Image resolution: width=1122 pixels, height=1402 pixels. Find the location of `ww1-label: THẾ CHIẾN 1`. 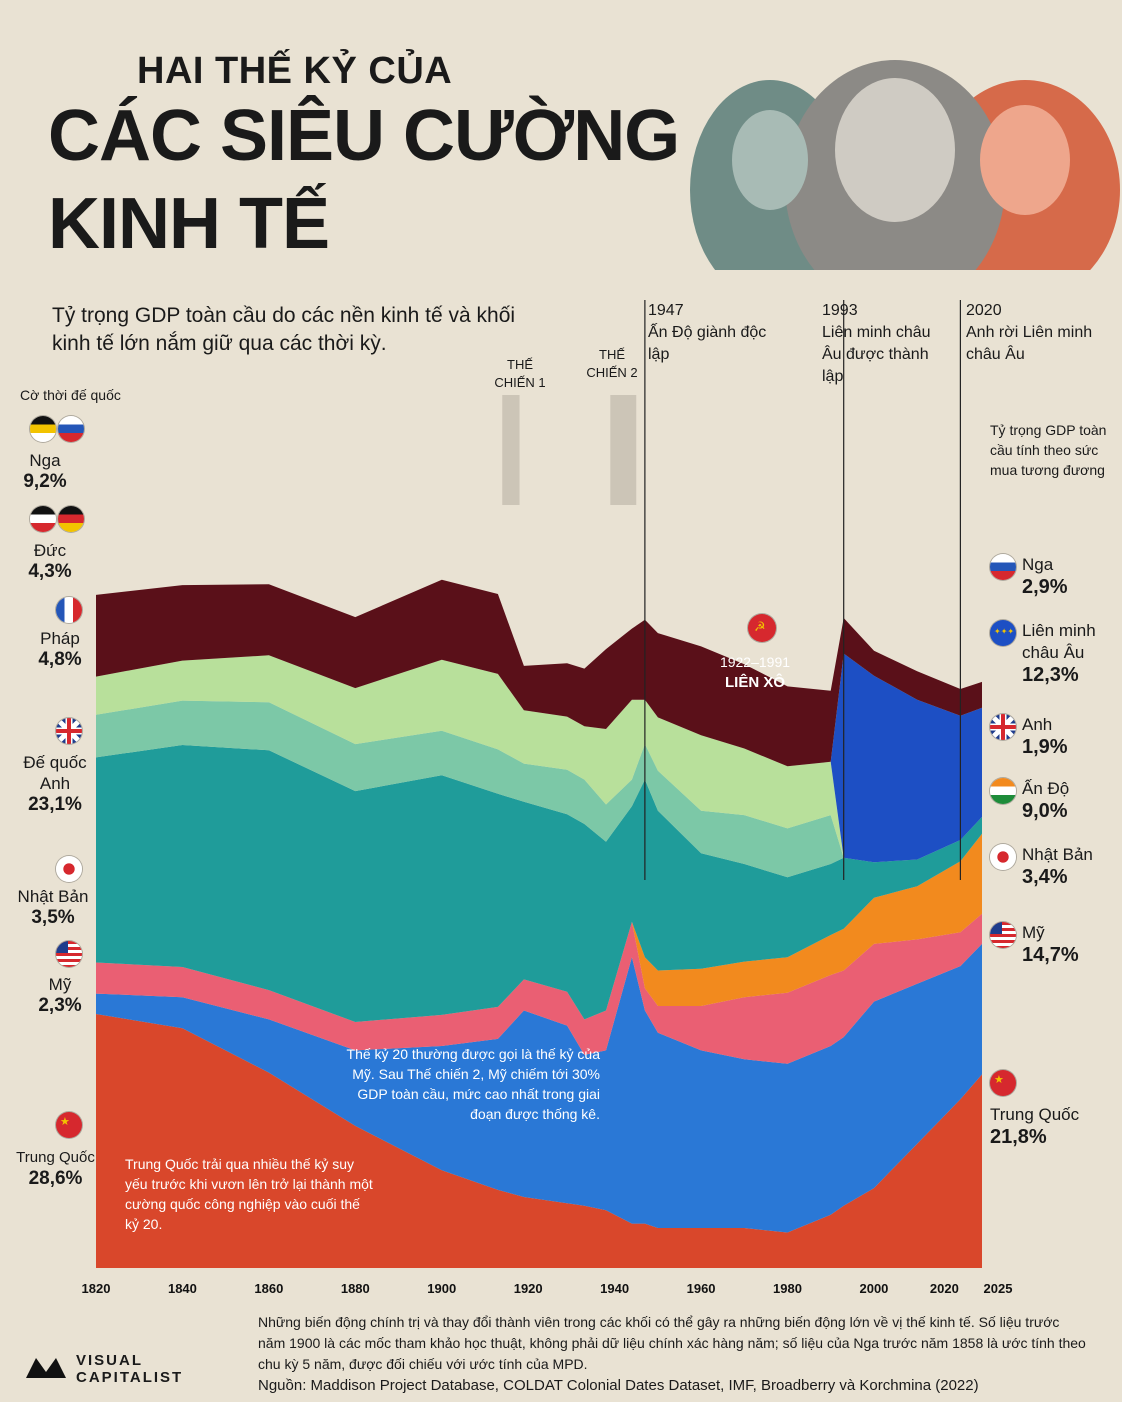

ww1-label: THẾ CHIẾN 1 is located at coordinates (520, 373).